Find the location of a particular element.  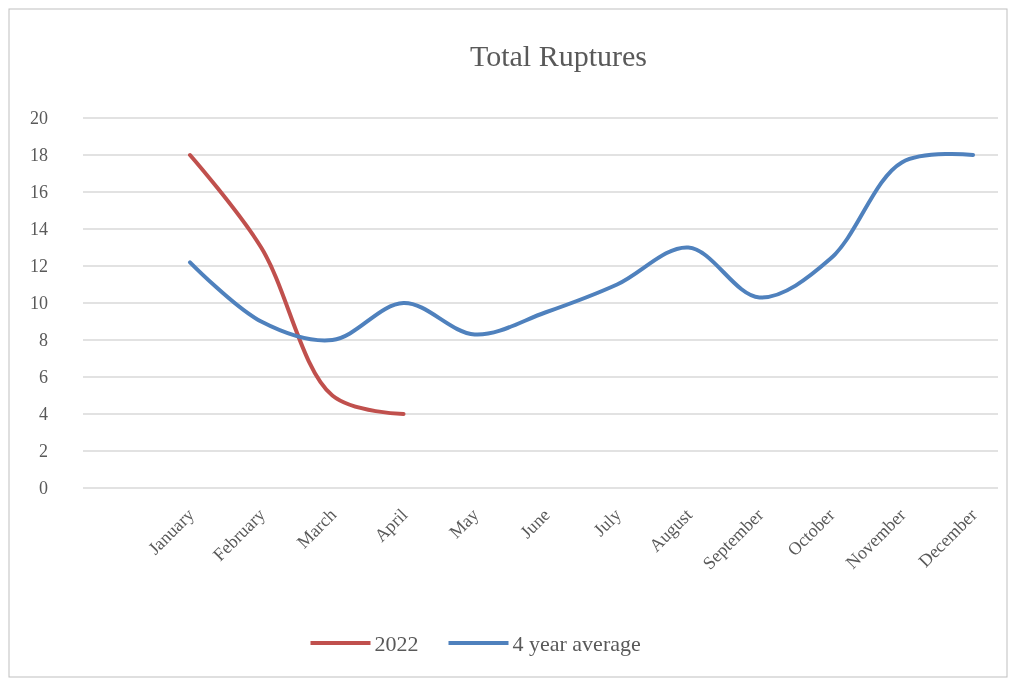

y-tick-label: 14 is located at coordinates (39, 229).